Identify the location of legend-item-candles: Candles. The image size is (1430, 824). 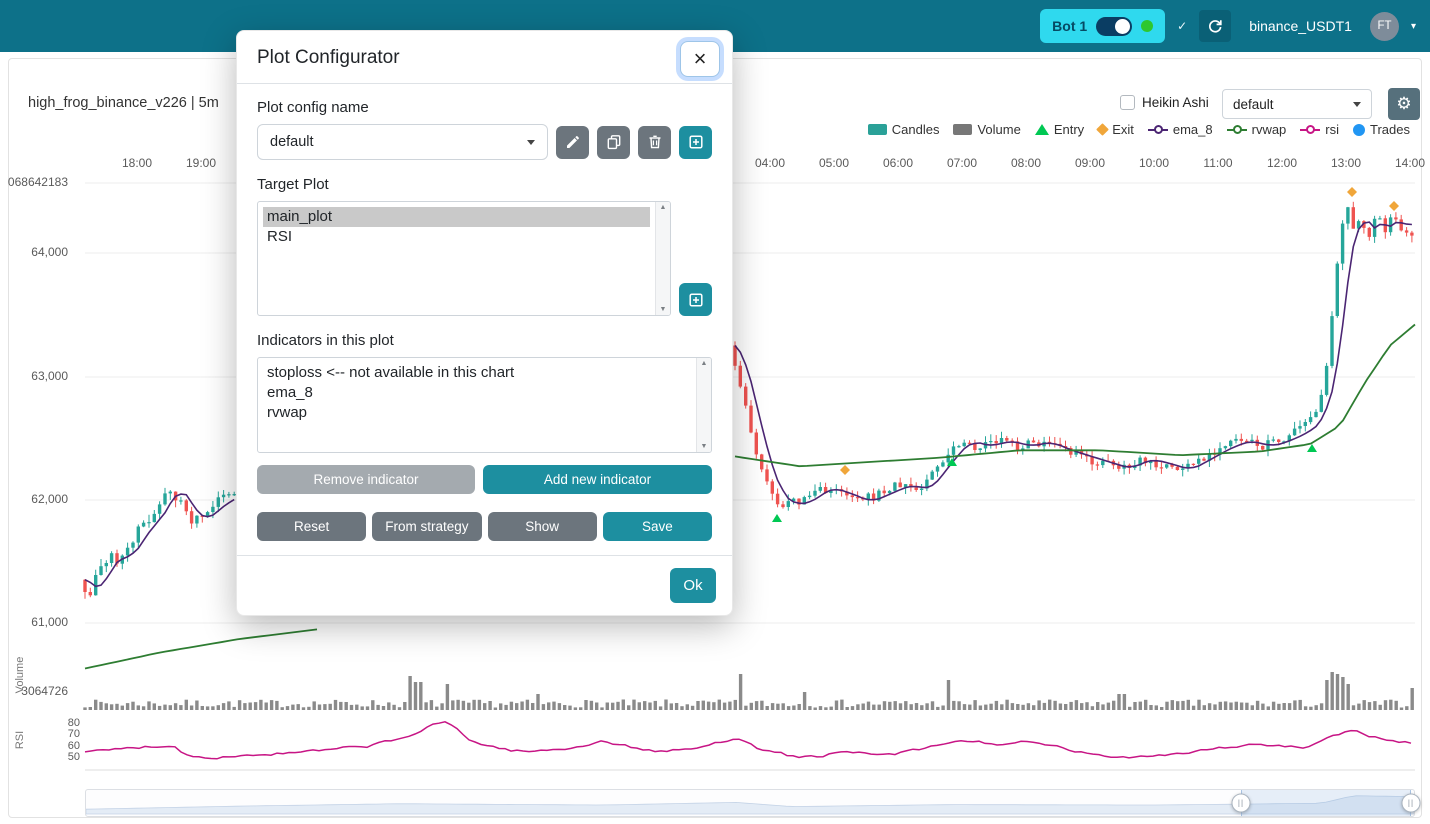
(903, 129).